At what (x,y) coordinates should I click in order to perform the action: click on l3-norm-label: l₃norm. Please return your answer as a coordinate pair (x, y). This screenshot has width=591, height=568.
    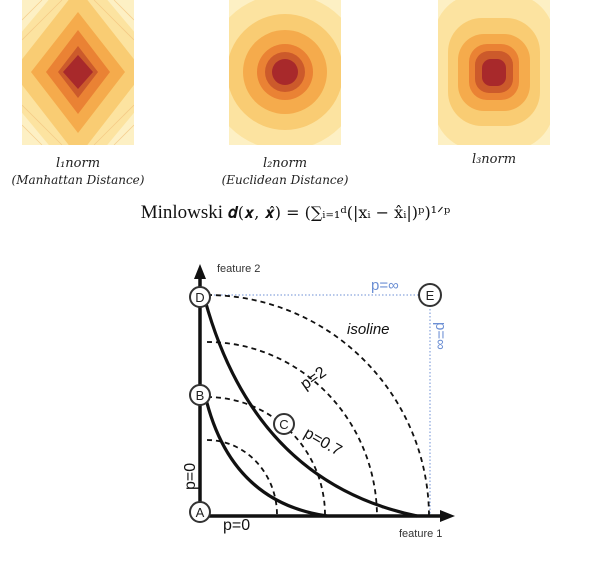
    Looking at the image, I should click on (494, 159).